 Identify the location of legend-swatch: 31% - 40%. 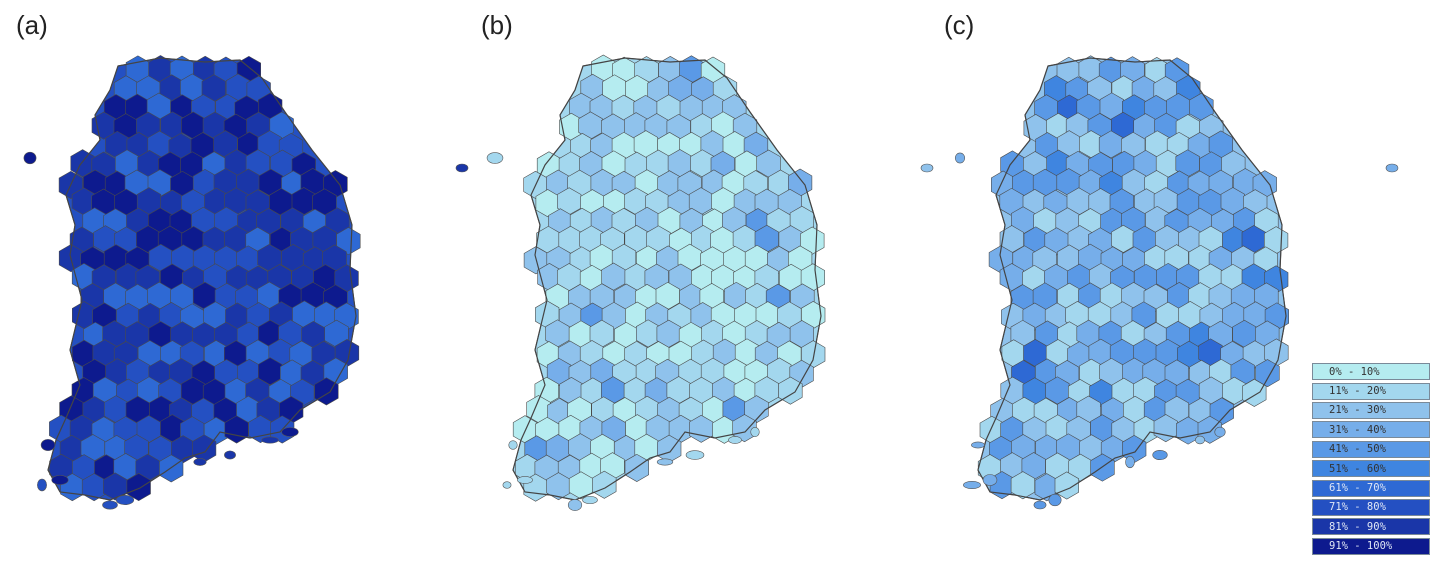
(1371, 430).